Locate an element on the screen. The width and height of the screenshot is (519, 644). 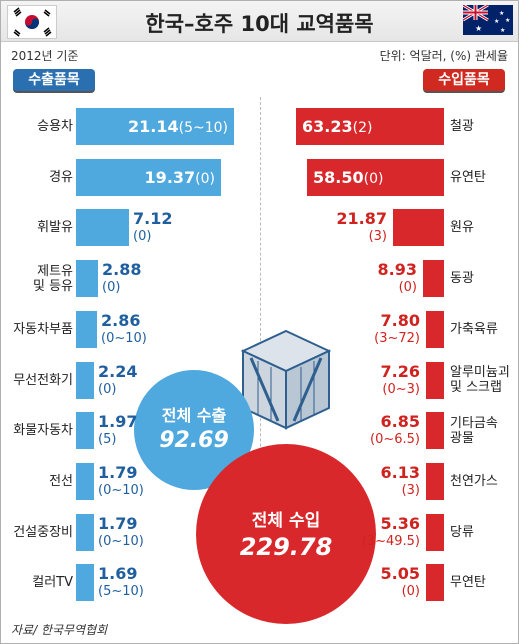
import-bar: 58.50(0) is located at coordinates (375, 177).